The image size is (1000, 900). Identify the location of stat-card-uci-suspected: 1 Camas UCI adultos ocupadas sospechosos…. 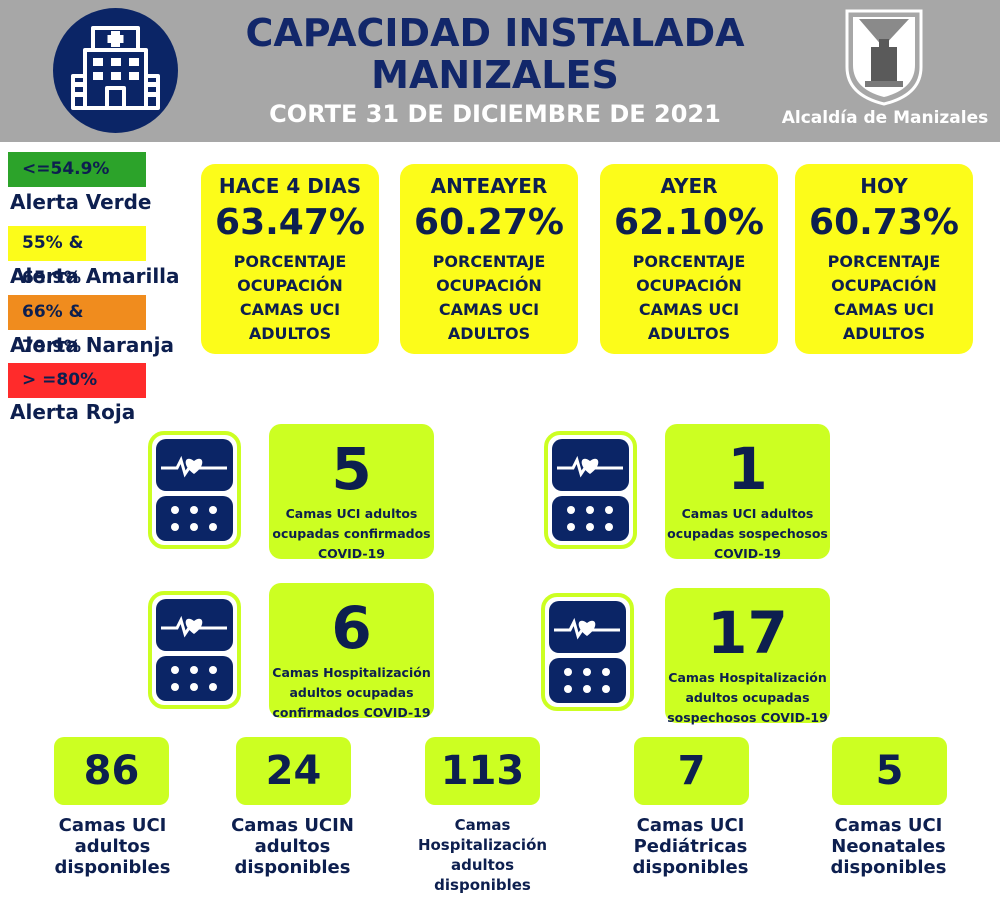
(747, 492).